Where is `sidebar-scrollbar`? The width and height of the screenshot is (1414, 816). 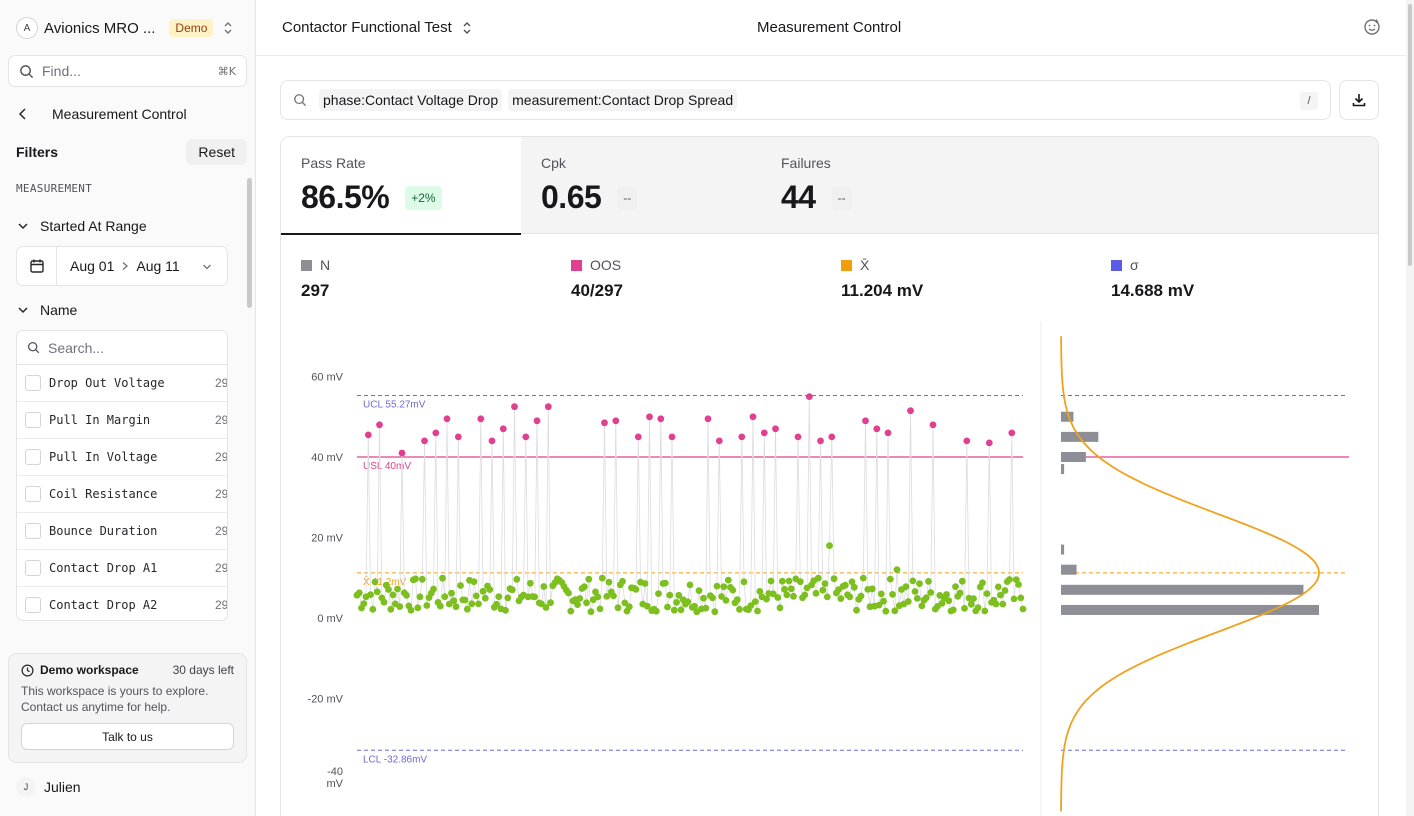 sidebar-scrollbar is located at coordinates (249, 243).